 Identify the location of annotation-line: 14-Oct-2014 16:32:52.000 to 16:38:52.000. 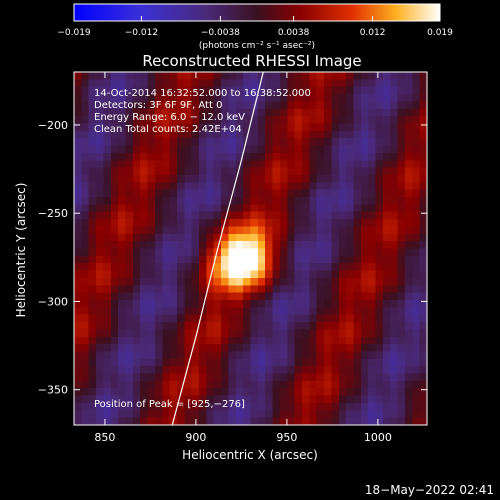
(202, 93).